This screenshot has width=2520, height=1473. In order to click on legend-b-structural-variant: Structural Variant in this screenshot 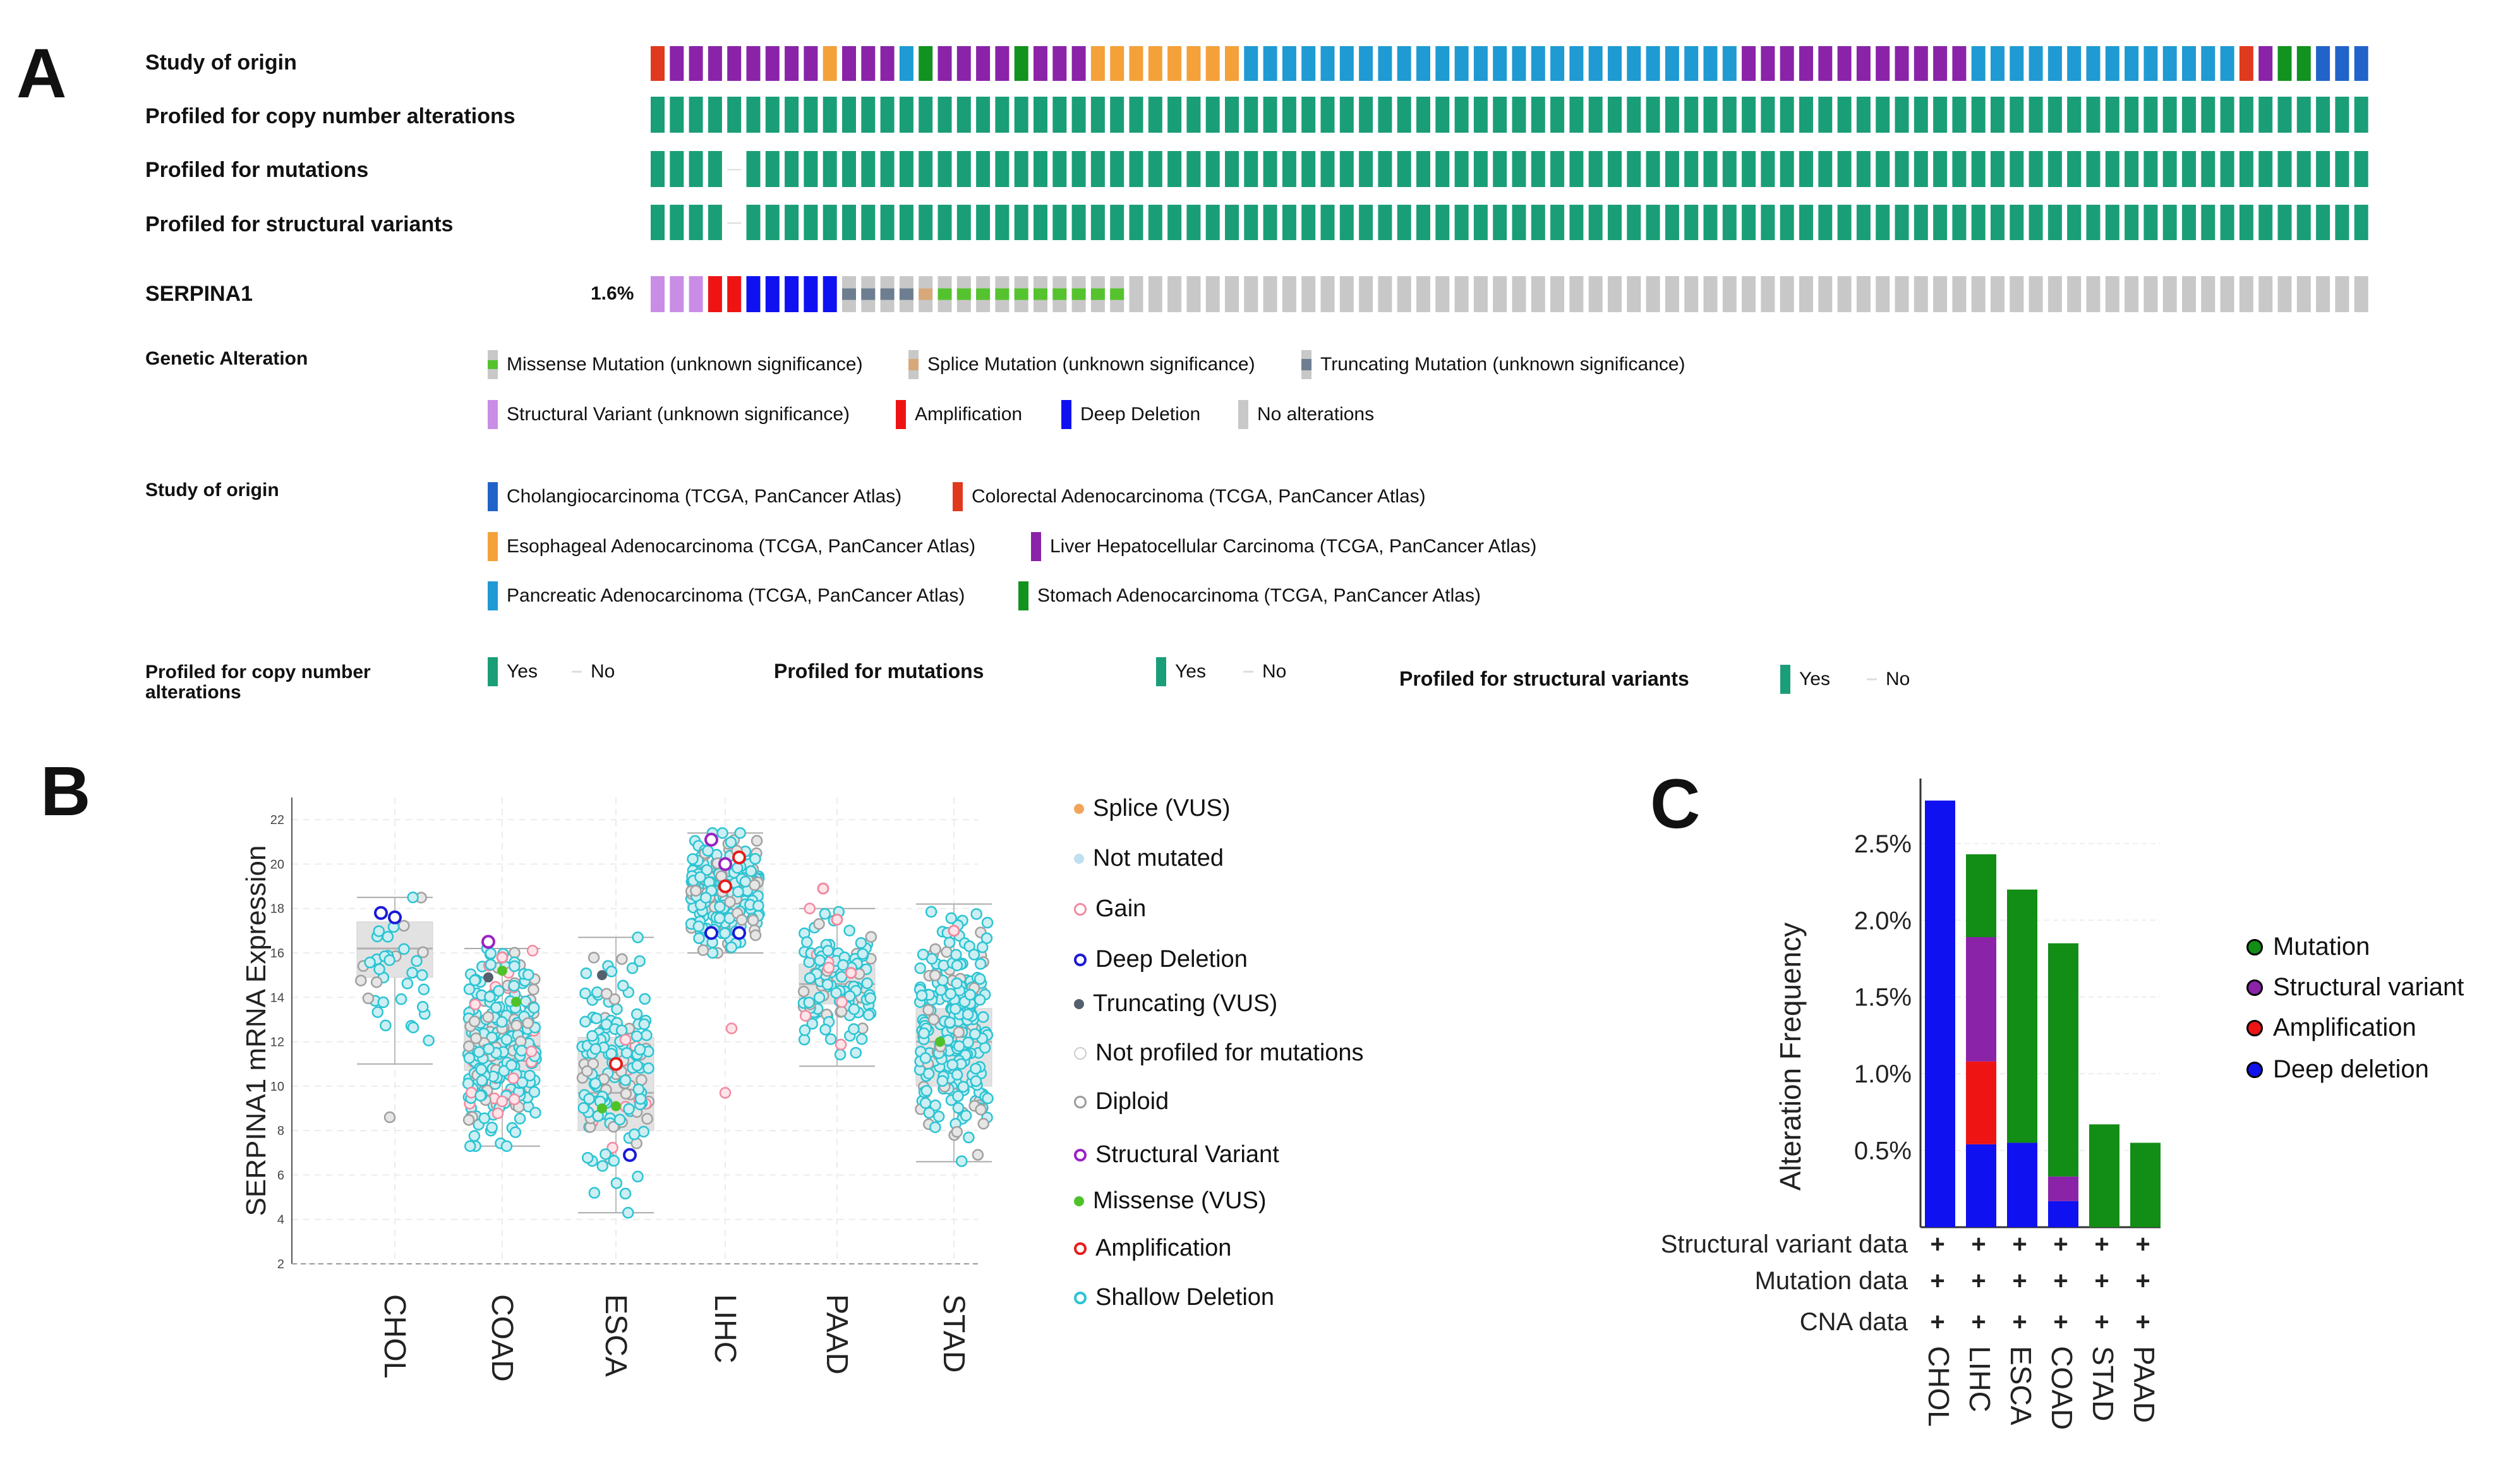, I will do `click(1176, 1154)`.